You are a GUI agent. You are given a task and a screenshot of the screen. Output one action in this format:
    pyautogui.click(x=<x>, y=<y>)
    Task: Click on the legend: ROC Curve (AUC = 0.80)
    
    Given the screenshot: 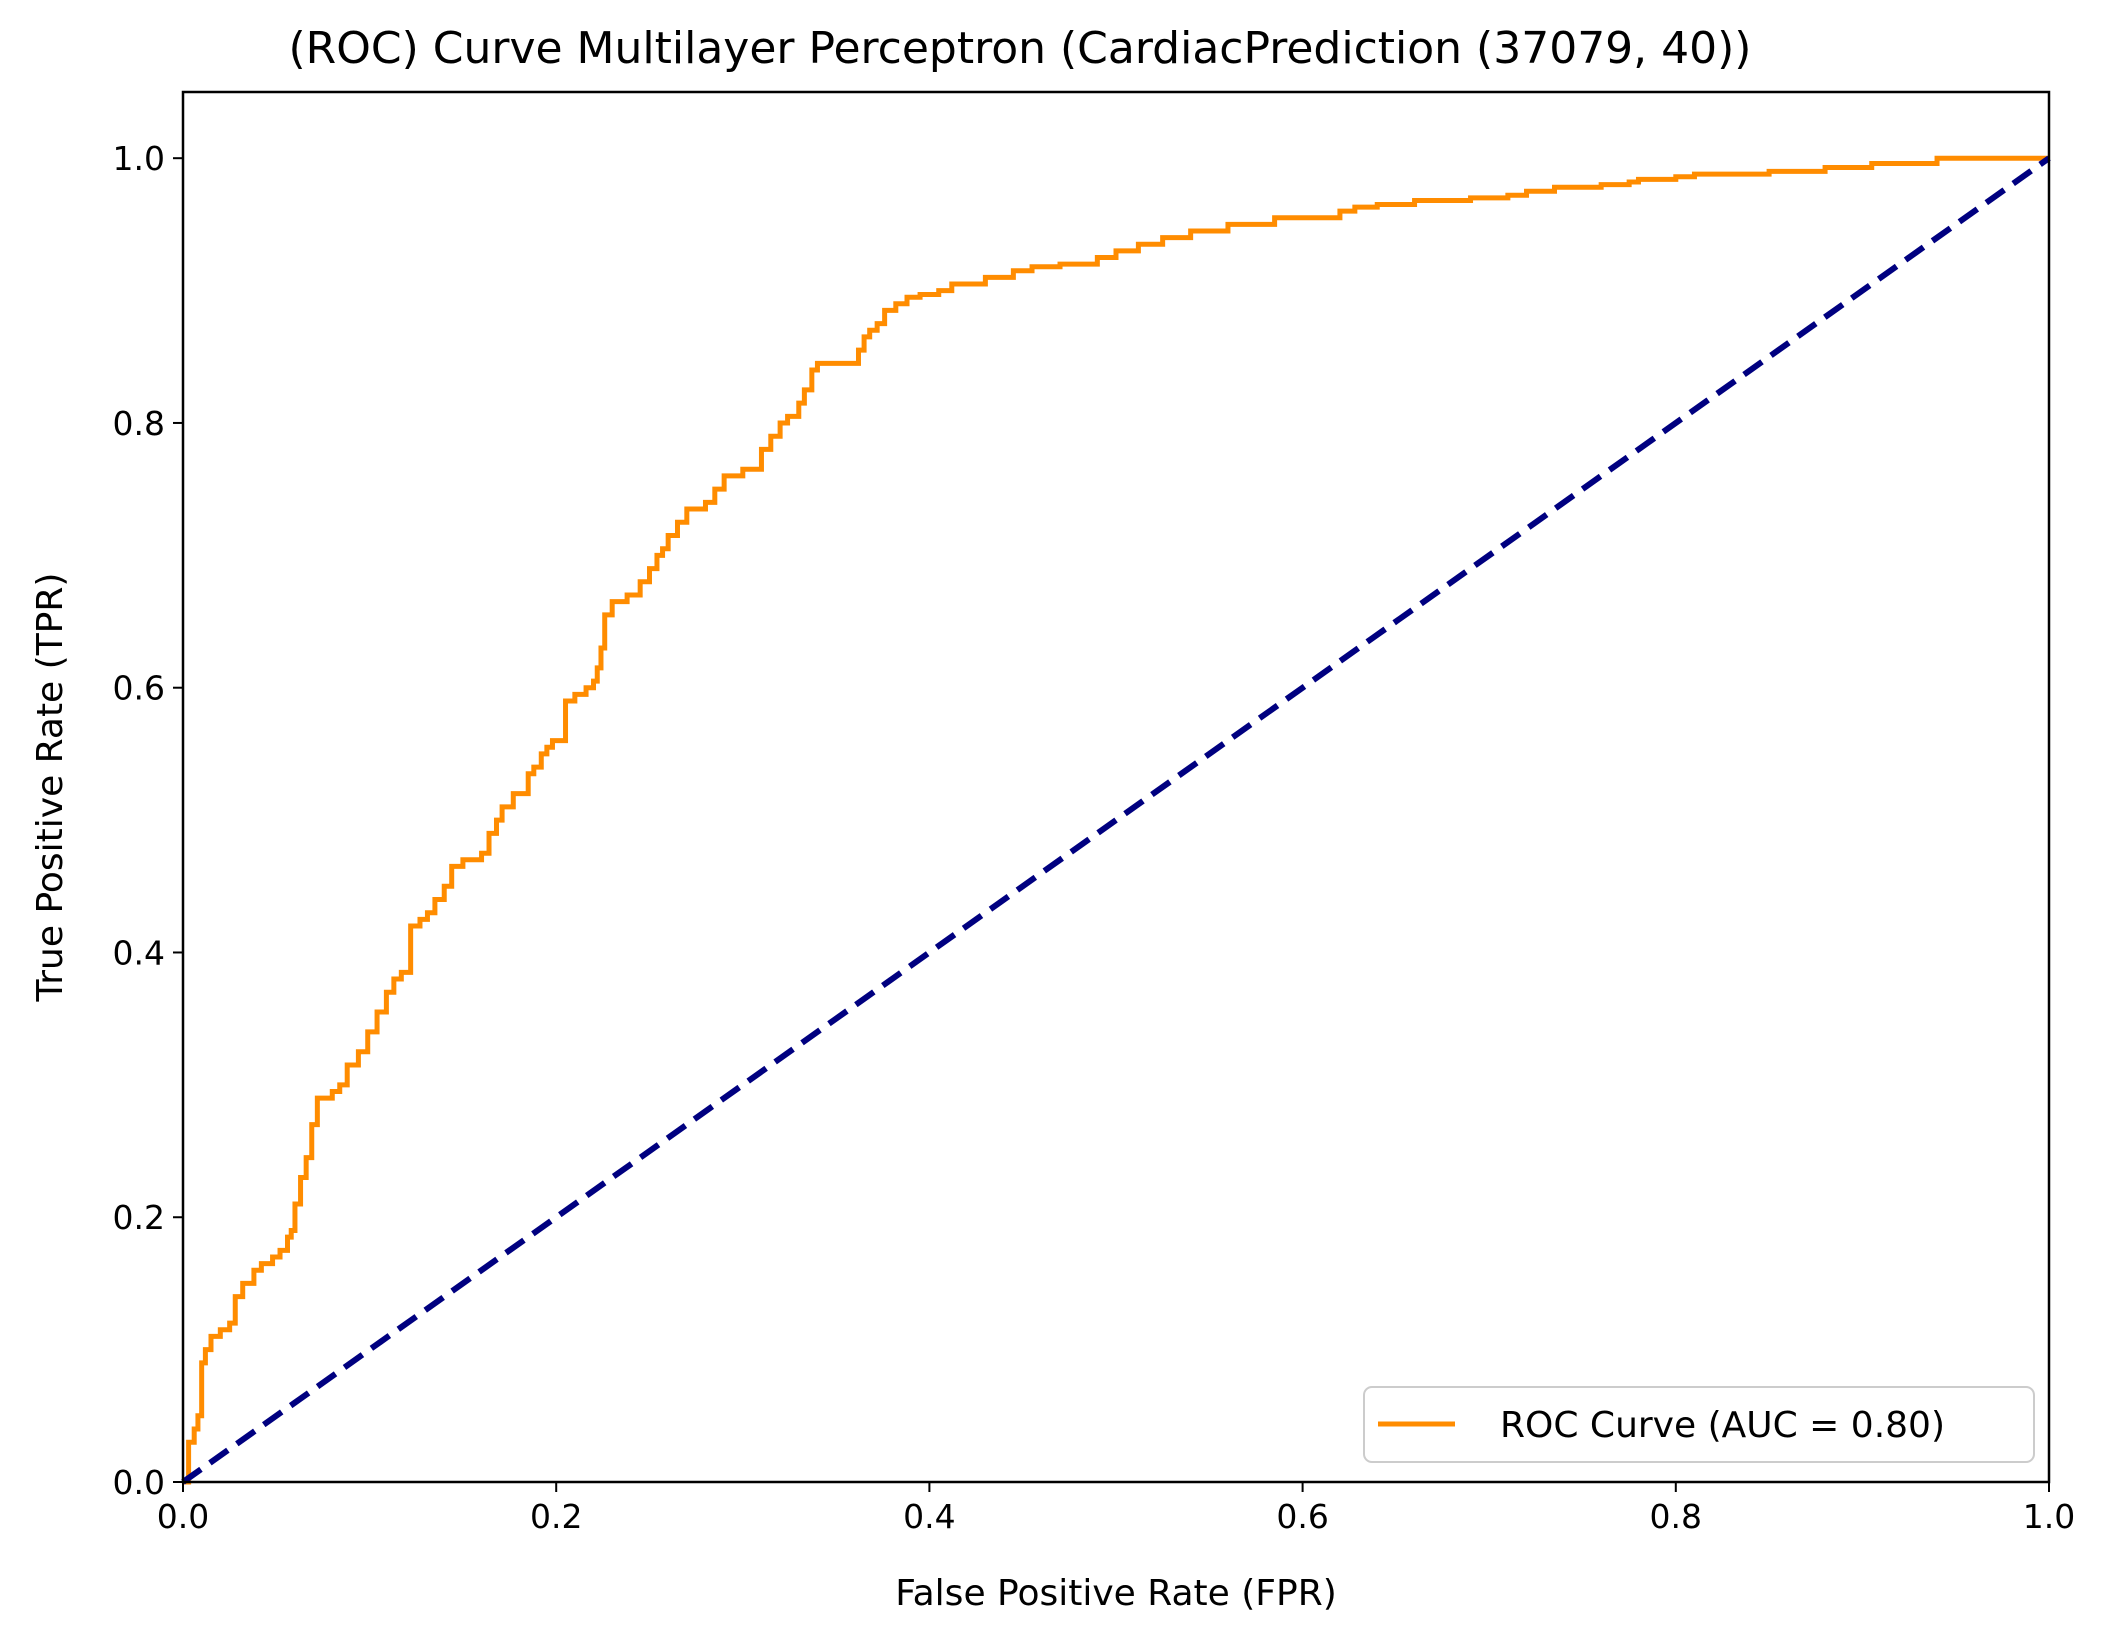 What is the action you would take?
    pyautogui.click(x=1699, y=1424)
    